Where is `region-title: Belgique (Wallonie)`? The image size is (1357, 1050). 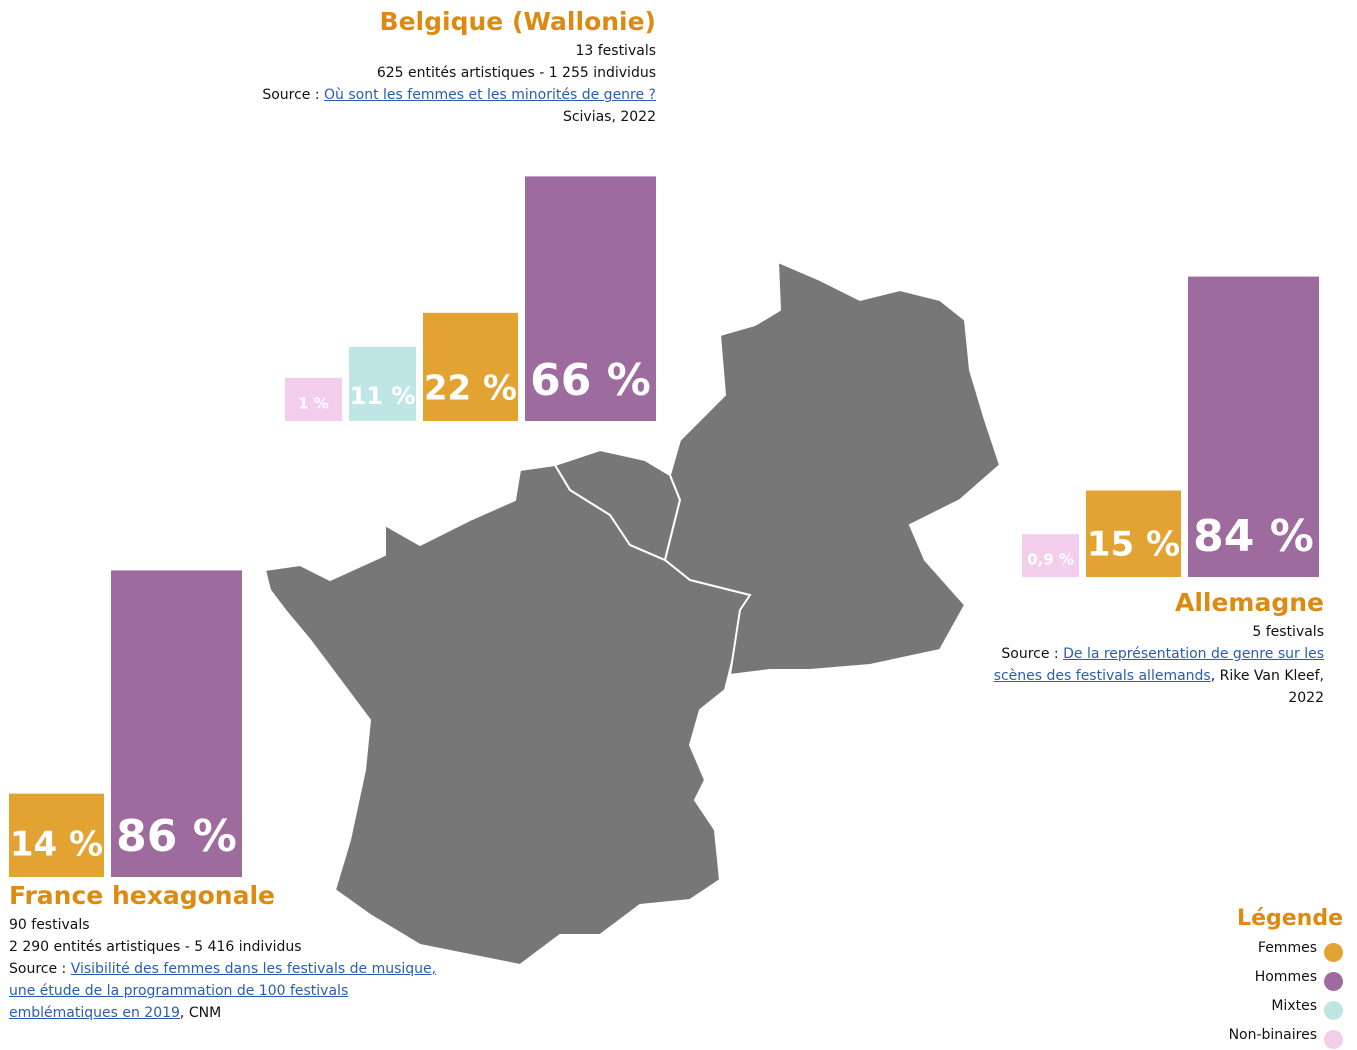 region-title: Belgique (Wallonie) is located at coordinates (517, 21).